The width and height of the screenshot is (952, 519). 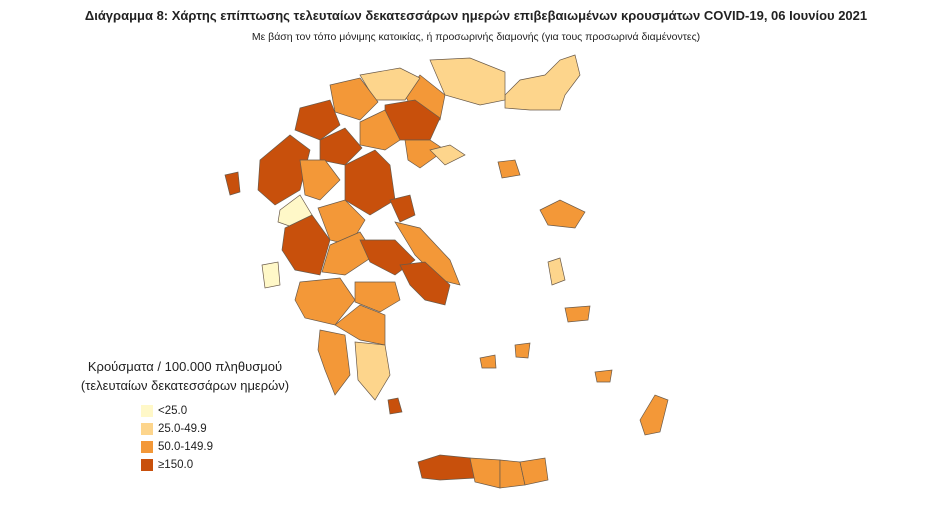 I want to click on legend-title: Κρούσματα / 100.000 πληθυσμού, so click(x=185, y=366).